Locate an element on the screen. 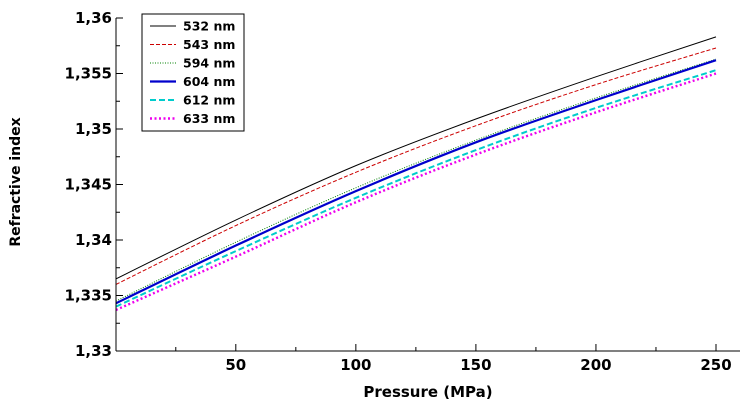 Image resolution: width=748 pixels, height=401 pixels. legend-label: 543 nm is located at coordinates (209, 44).